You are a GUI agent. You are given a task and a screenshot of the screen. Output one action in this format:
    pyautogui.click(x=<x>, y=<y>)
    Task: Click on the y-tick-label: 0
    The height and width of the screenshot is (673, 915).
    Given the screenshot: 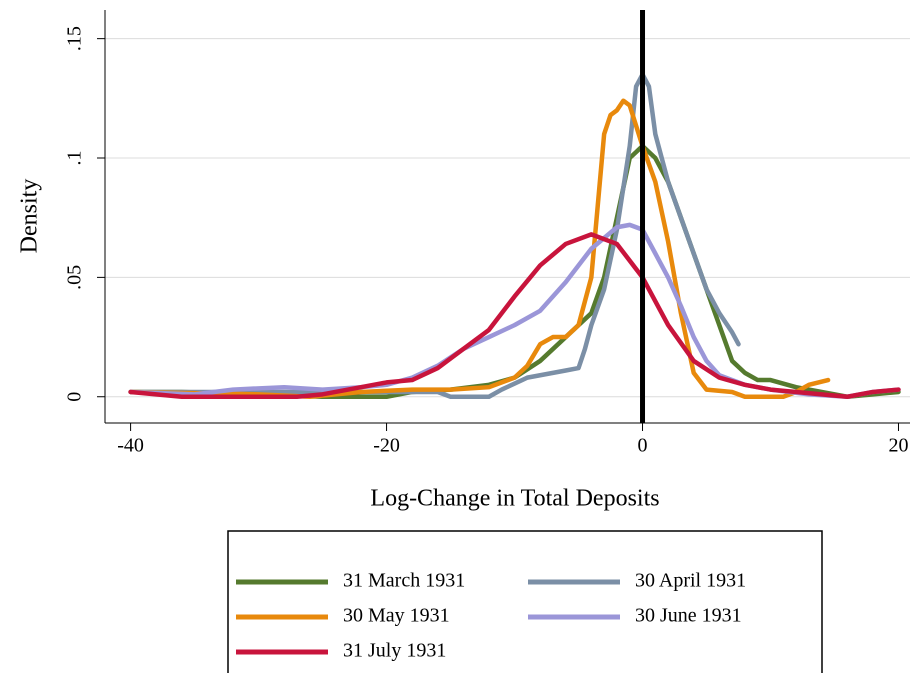 What is the action you would take?
    pyautogui.click(x=75, y=397)
    